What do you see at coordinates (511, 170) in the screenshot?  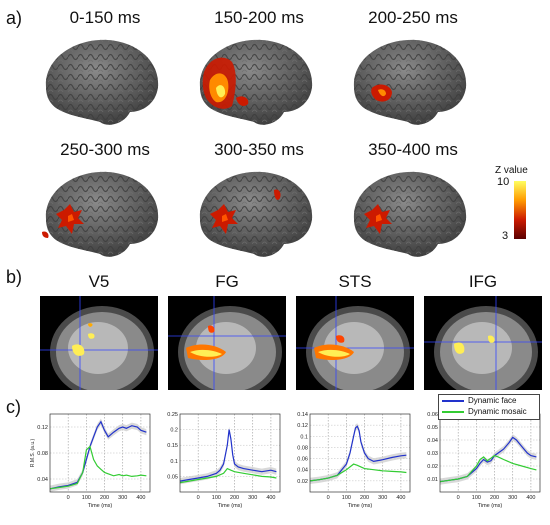 I see `zscale-title: Z value` at bounding box center [511, 170].